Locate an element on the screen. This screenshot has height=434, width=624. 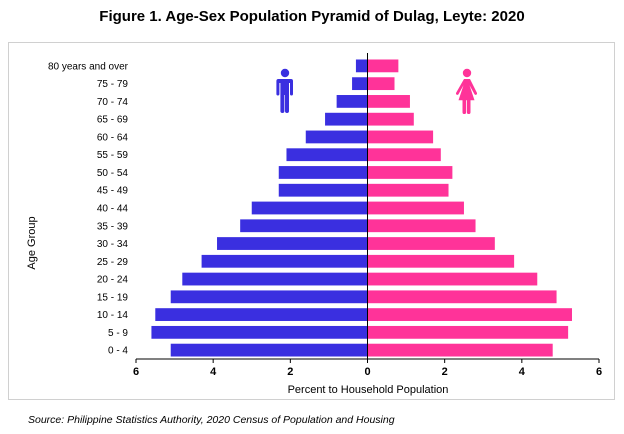
female-person-icon is located at coordinates (466, 91).